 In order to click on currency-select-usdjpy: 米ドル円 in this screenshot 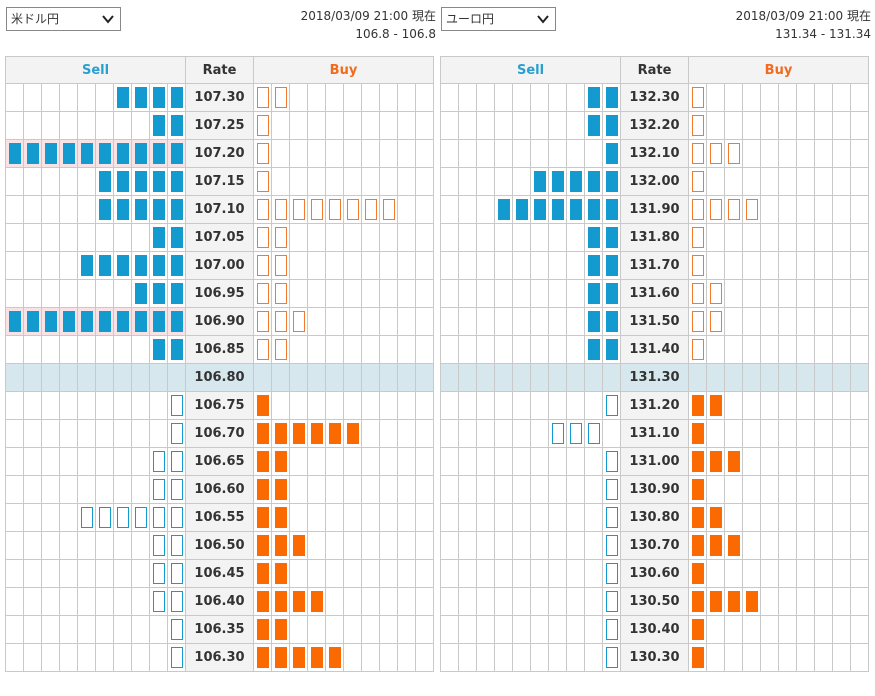, I will do `click(63, 19)`.